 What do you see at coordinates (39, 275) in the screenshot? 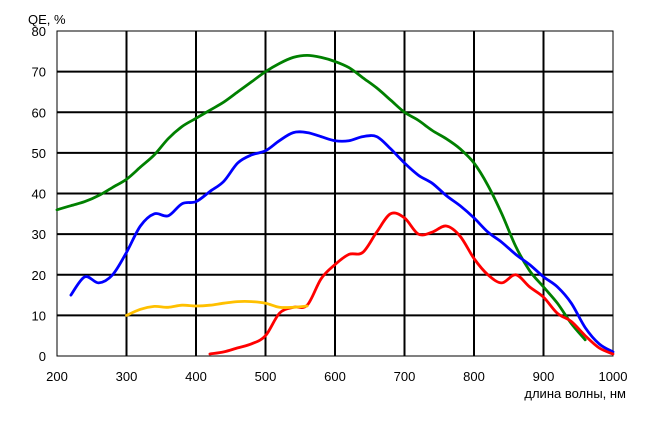
I see `y-tick-label: 20` at bounding box center [39, 275].